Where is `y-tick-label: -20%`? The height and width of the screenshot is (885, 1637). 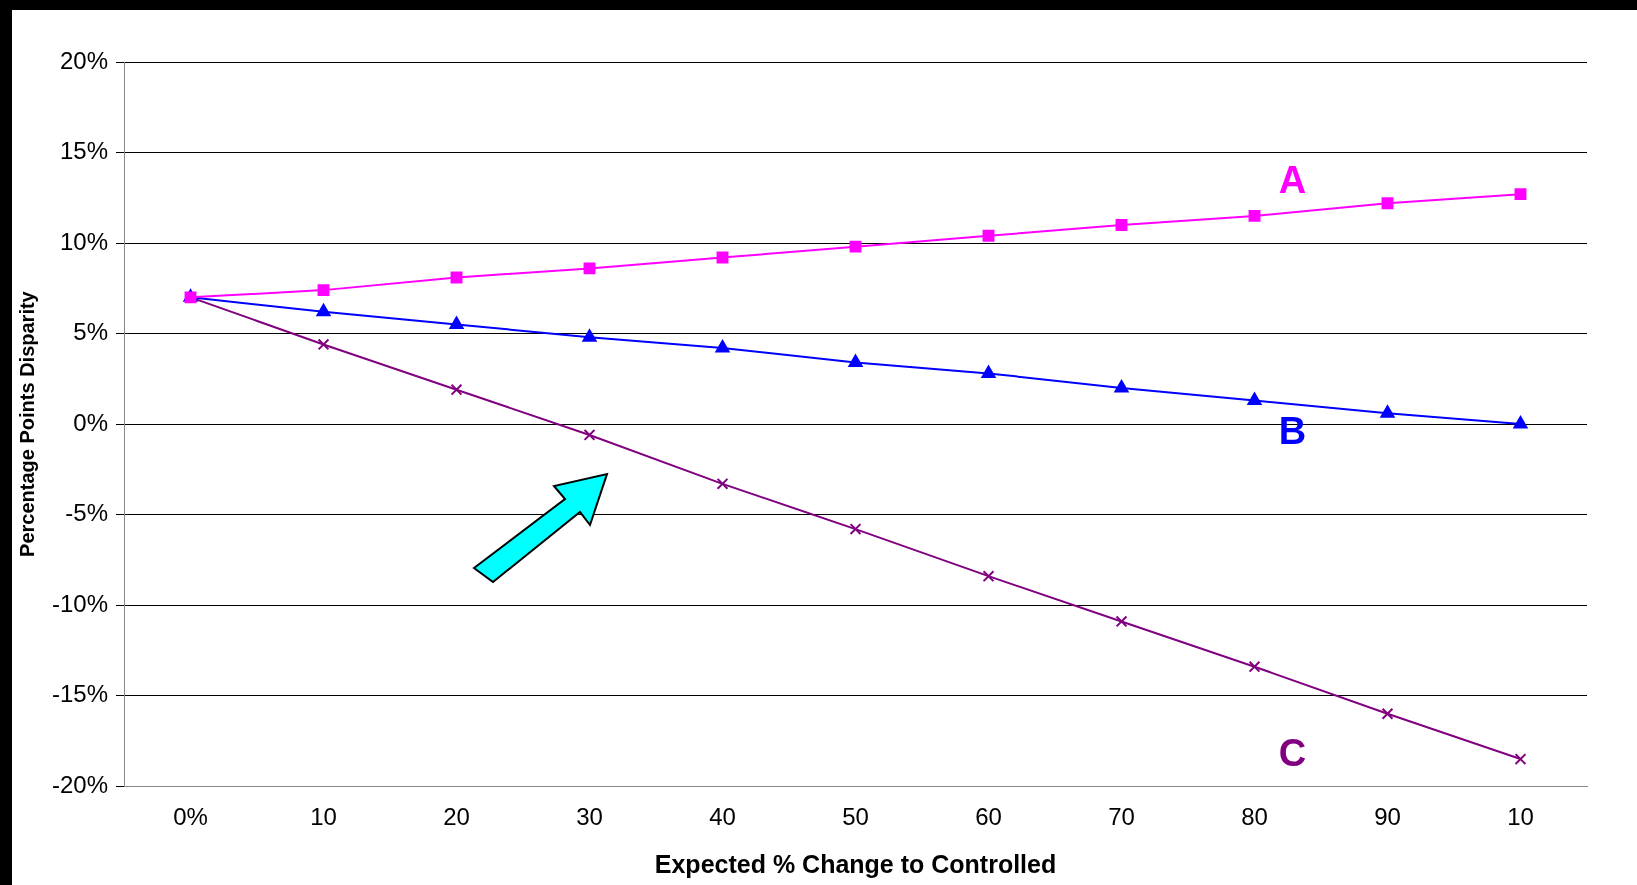 y-tick-label: -20% is located at coordinates (80, 784).